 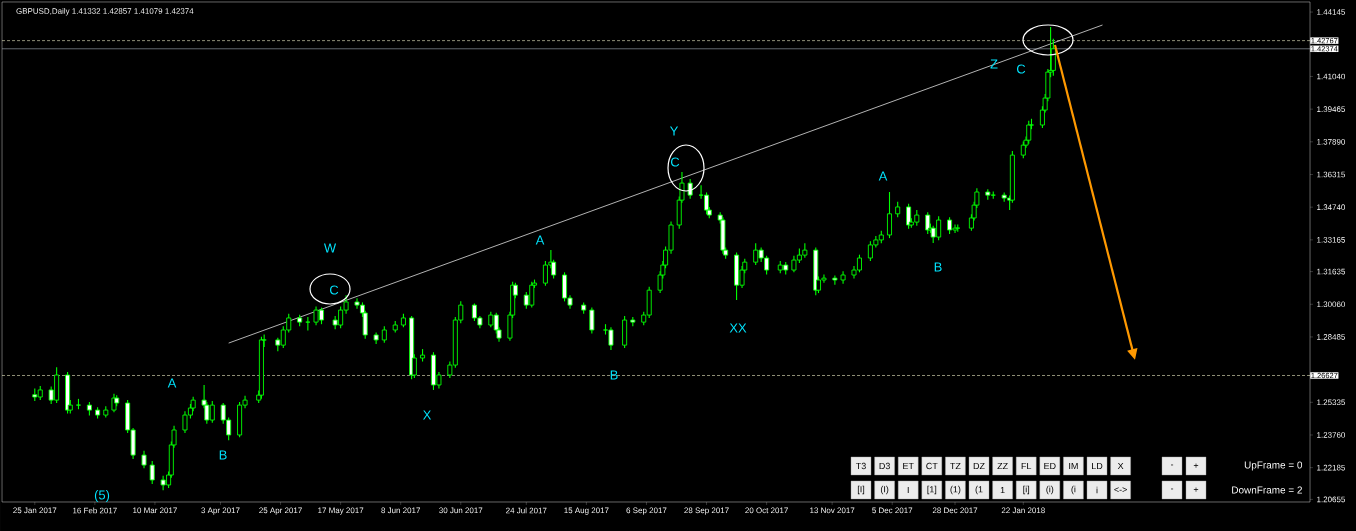 What do you see at coordinates (1097, 490) in the screenshot?
I see `annotation: i` at bounding box center [1097, 490].